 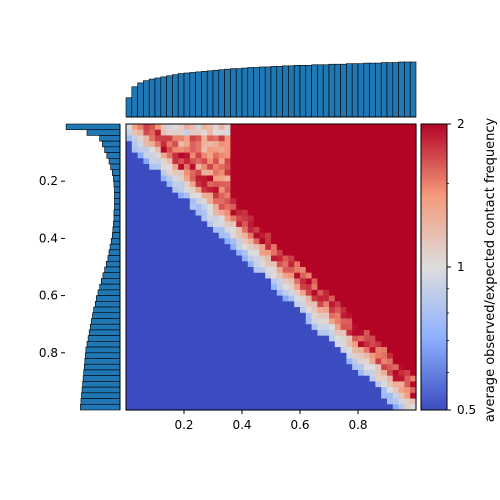 I want to click on colorbar-ticks: 0.512, so click(x=461, y=267).